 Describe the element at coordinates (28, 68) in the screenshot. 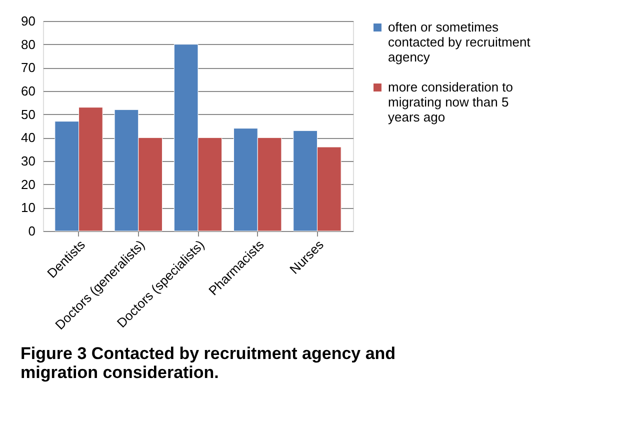

I see `y-tick-label: 70` at that location.